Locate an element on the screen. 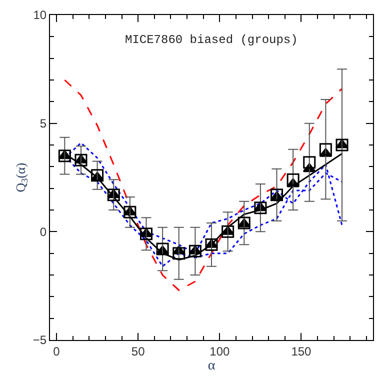 The height and width of the screenshot is (382, 382). y-tick-label: −5 is located at coordinates (39, 340).